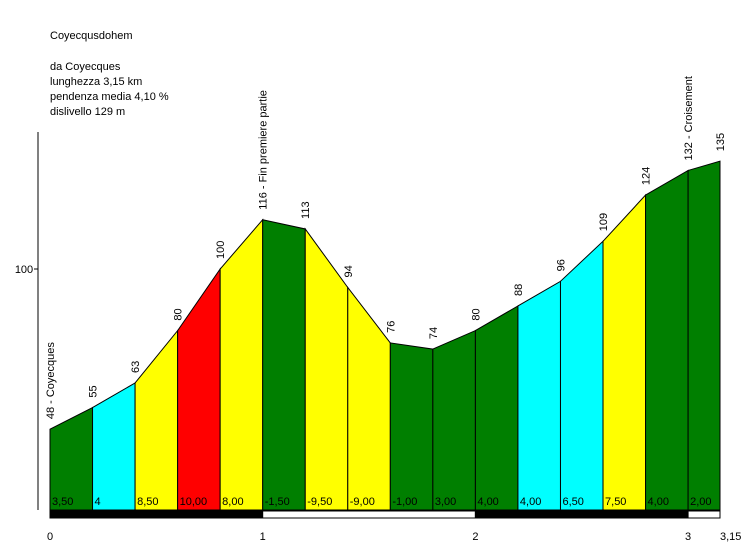 The image size is (750, 550). What do you see at coordinates (91, 36) in the screenshot?
I see `chart-title: Coyecqusdohem` at bounding box center [91, 36].